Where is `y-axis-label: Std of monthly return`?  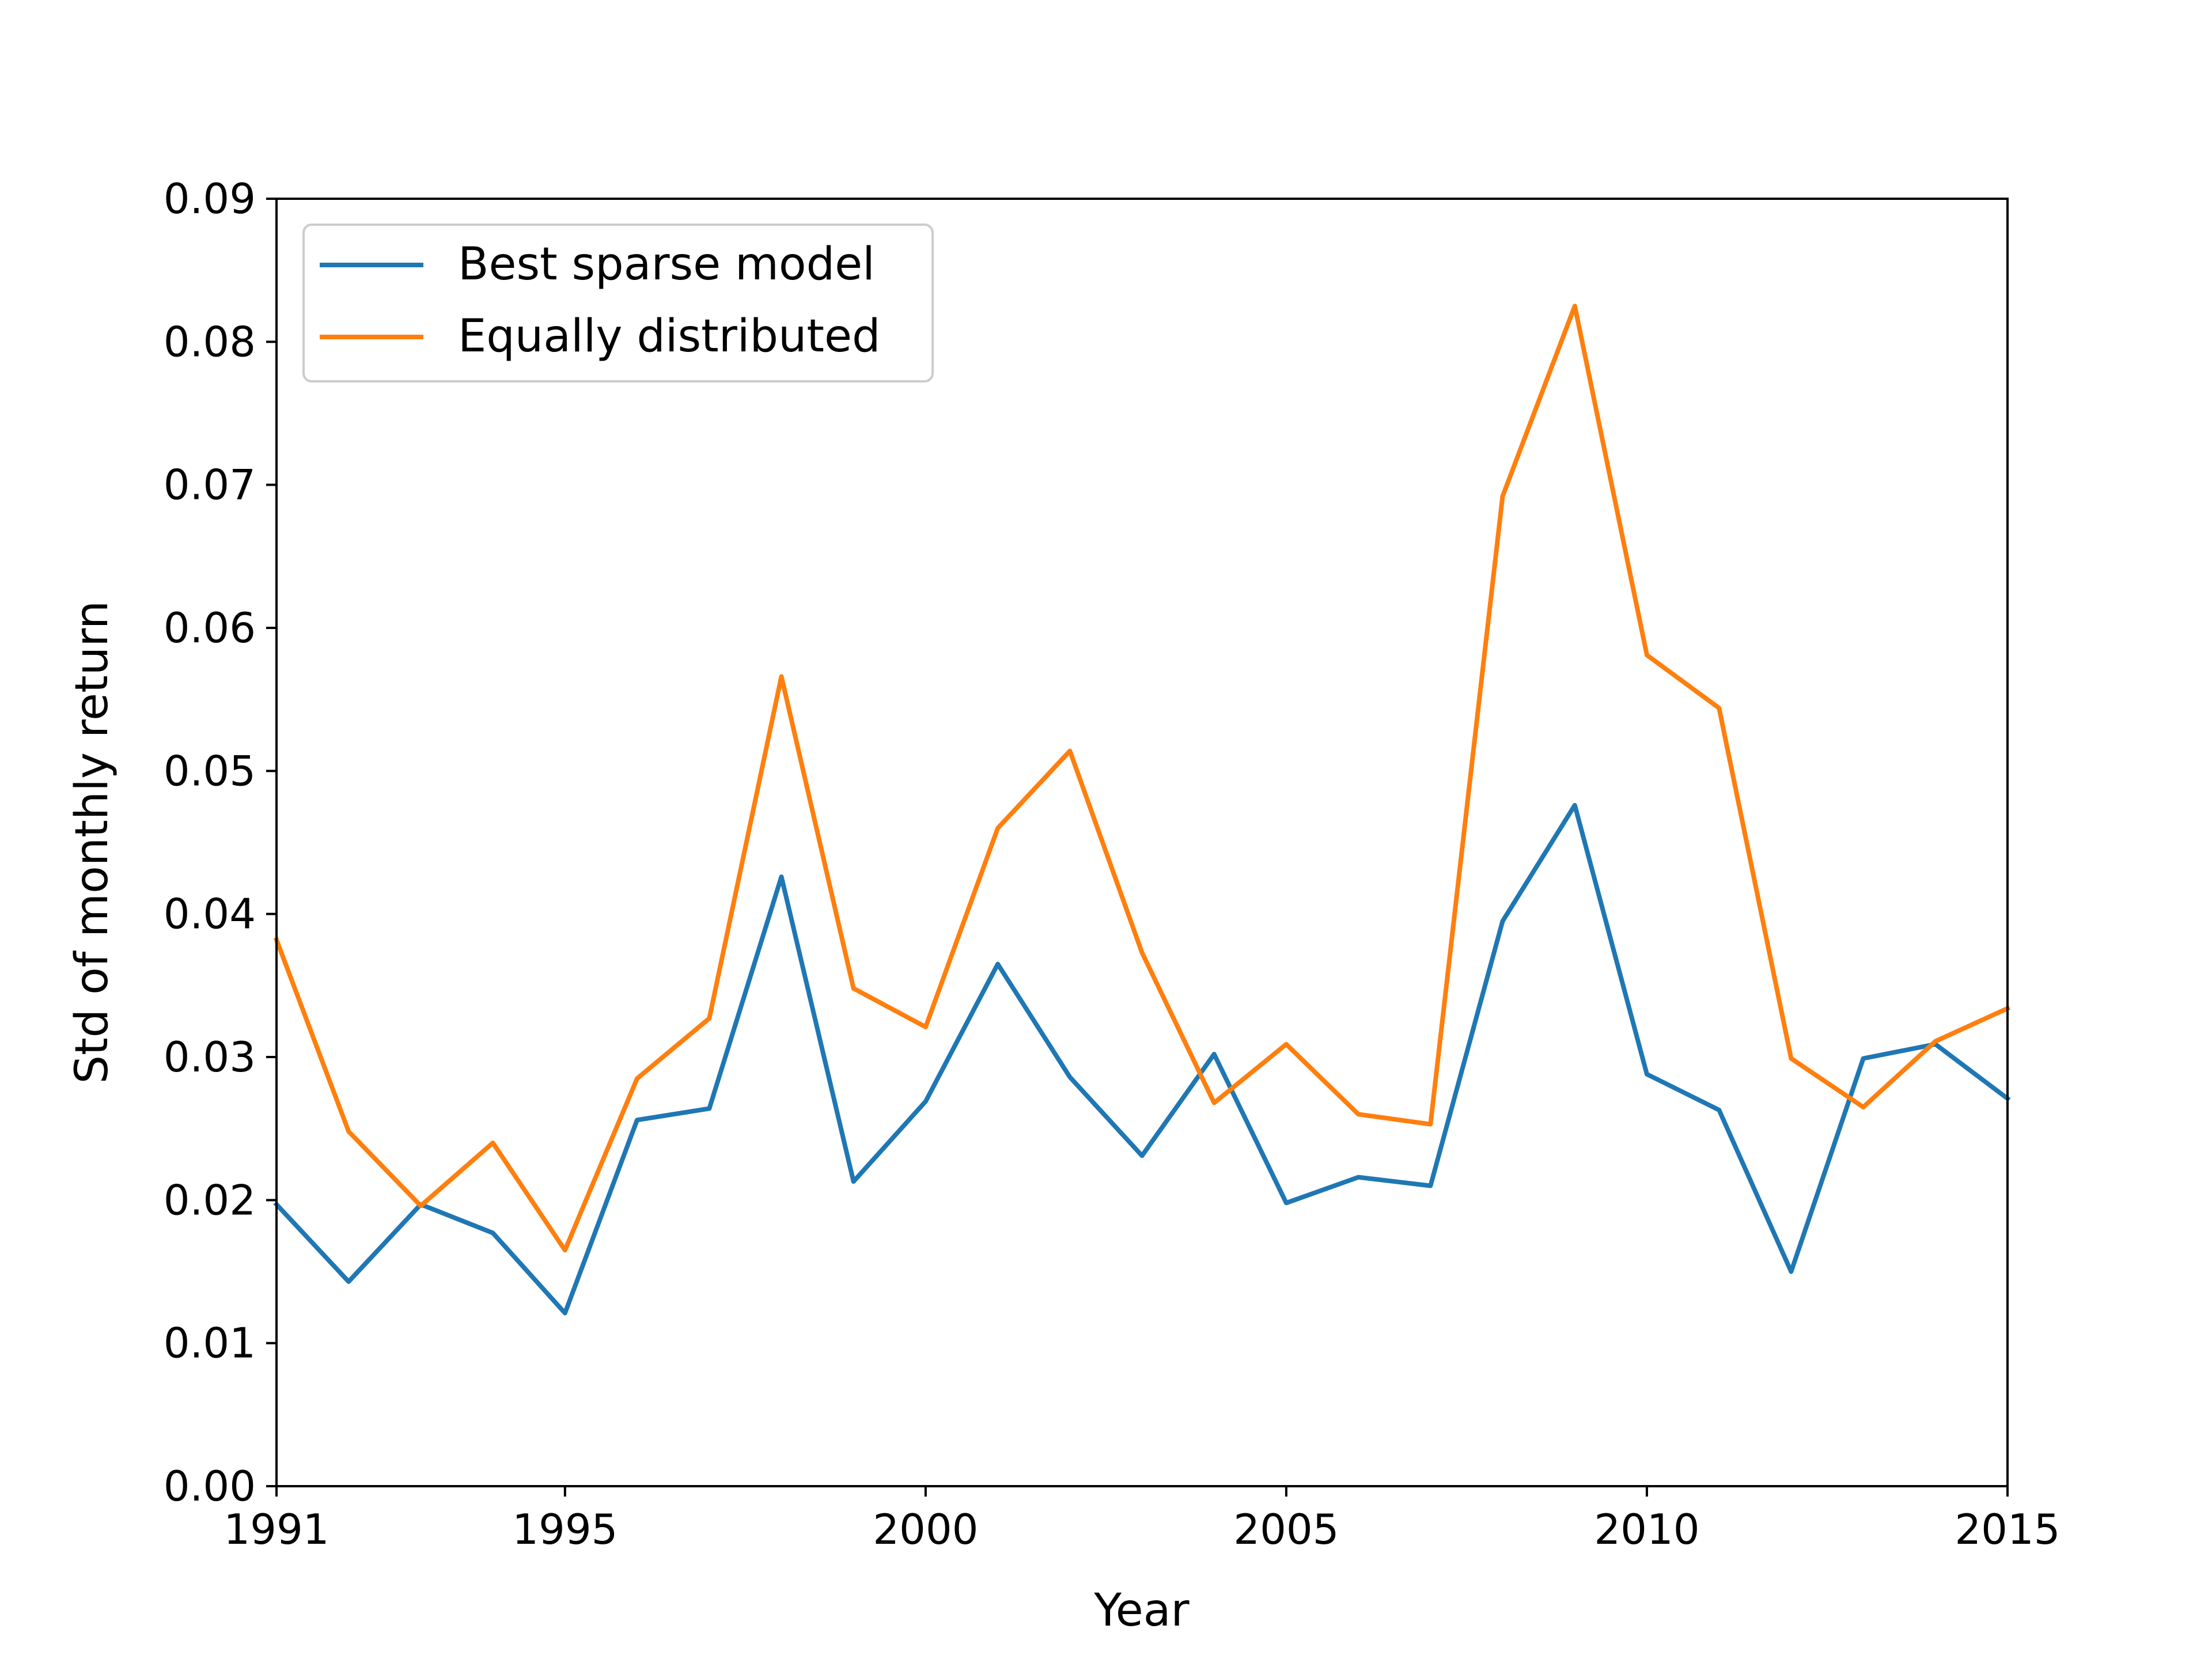
y-axis-label: Std of monthly return is located at coordinates (92, 842).